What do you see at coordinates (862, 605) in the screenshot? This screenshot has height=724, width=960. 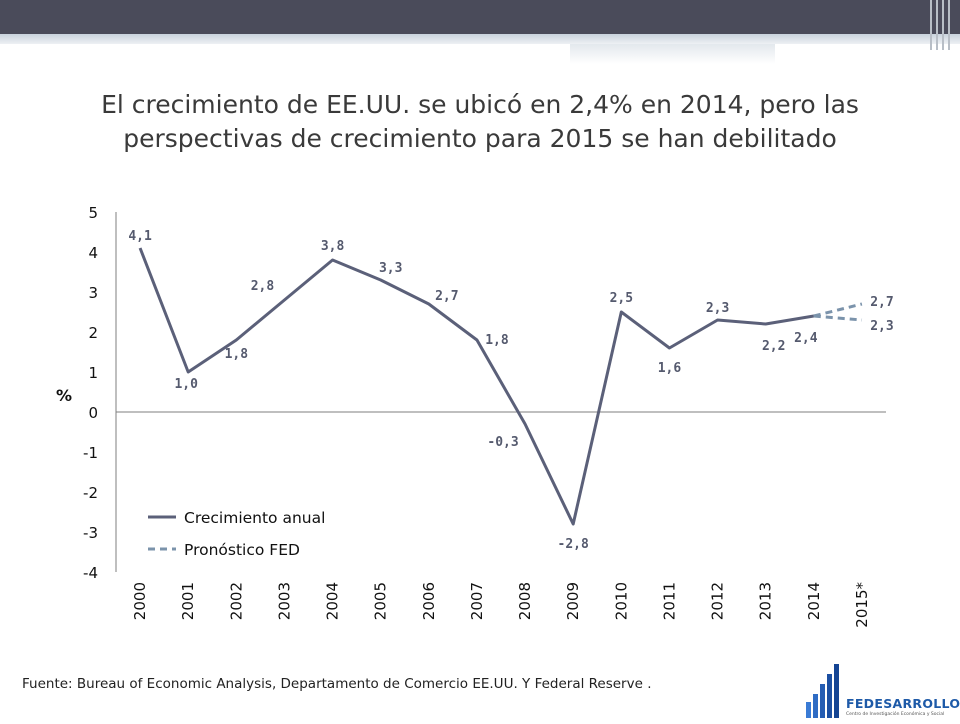 I see `x-tick-label: 2015*` at bounding box center [862, 605].